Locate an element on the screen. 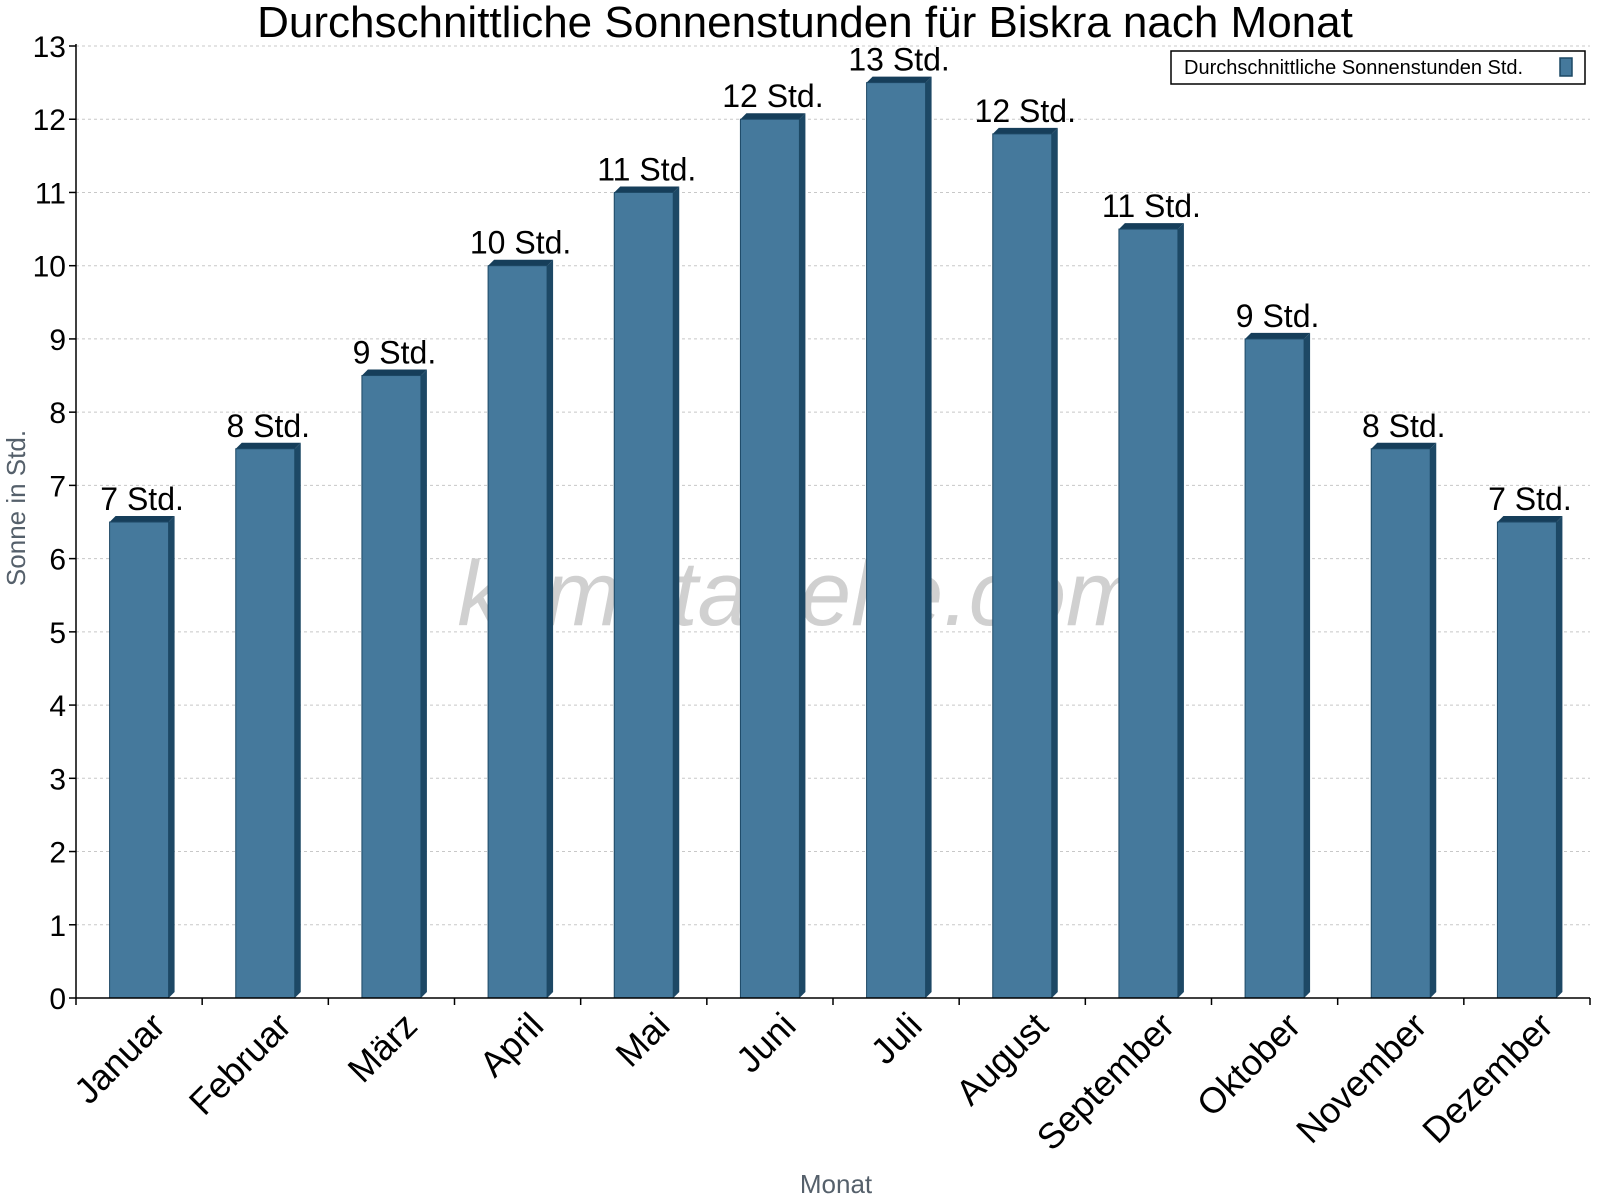 Image resolution: width=1600 pixels, height=1200 pixels. legend-swatch is located at coordinates (1566, 67).